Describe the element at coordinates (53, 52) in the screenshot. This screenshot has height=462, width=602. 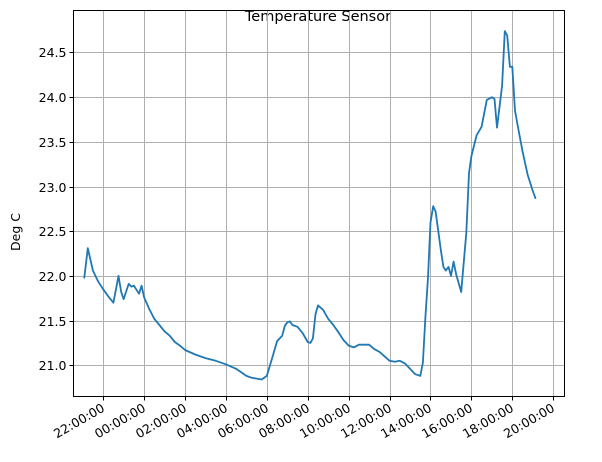
I see `y-tick-label: 24.5` at that location.